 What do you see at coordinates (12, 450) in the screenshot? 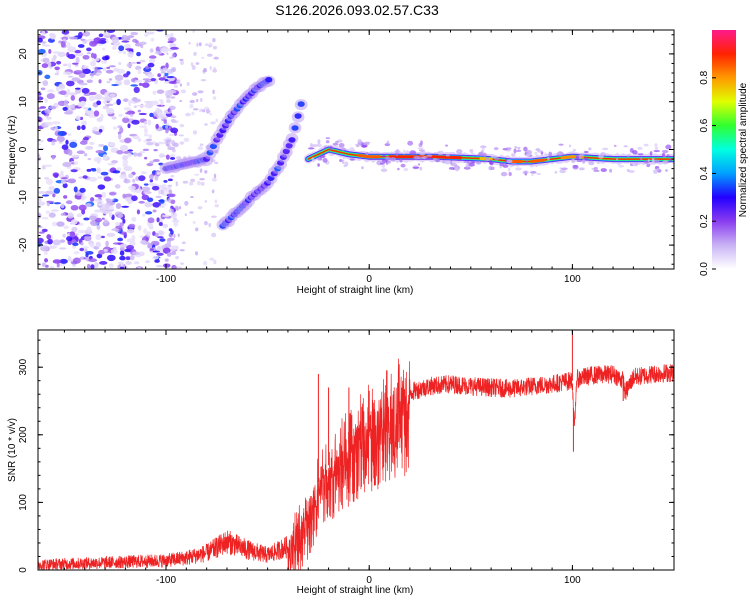
I see `y-axis-label: SNR (10 * v/v)` at bounding box center [12, 450].